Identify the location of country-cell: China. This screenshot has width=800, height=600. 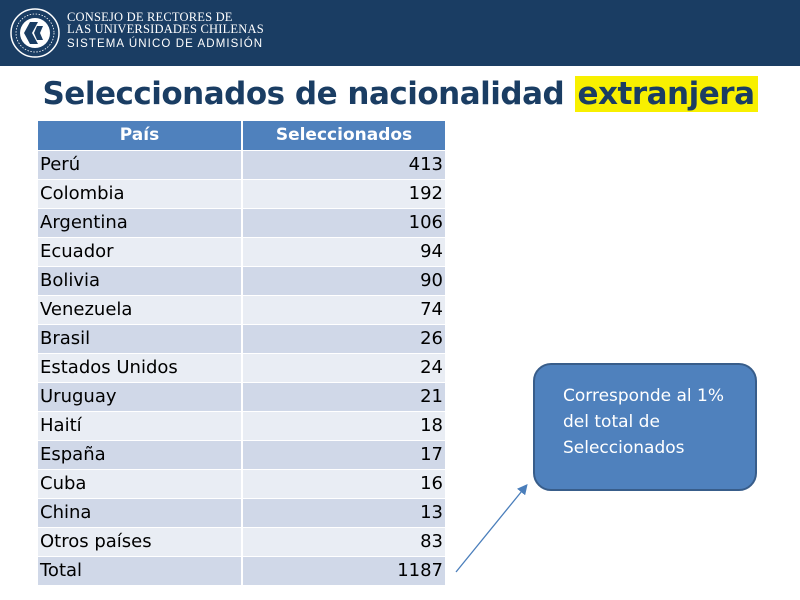
(140, 512).